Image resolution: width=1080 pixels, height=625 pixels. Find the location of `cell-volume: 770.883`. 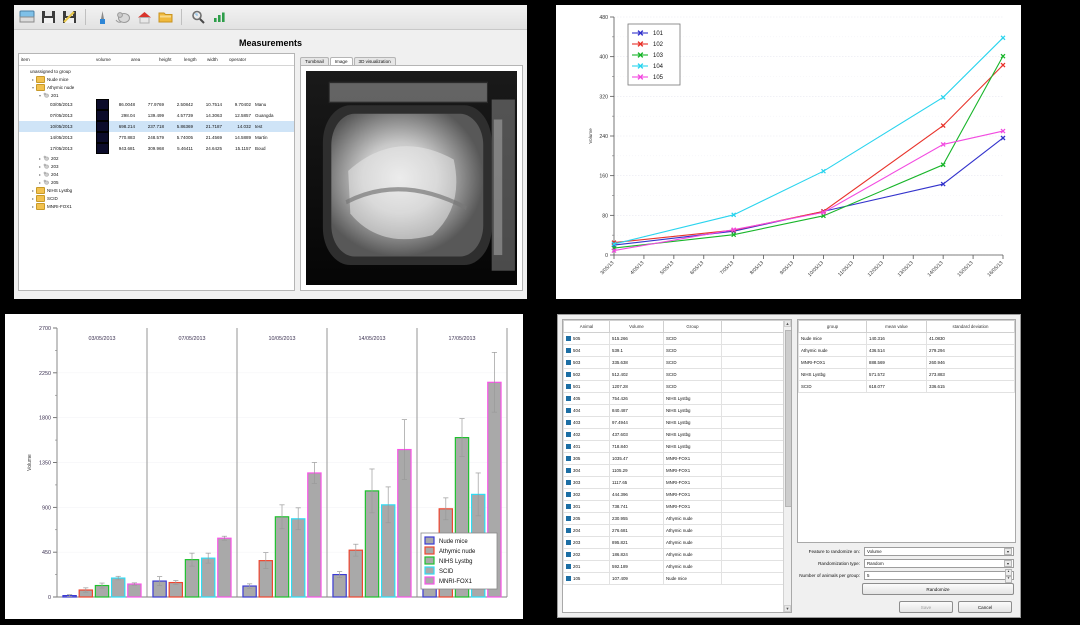

cell-volume: 770.883 is located at coordinates (126, 137).